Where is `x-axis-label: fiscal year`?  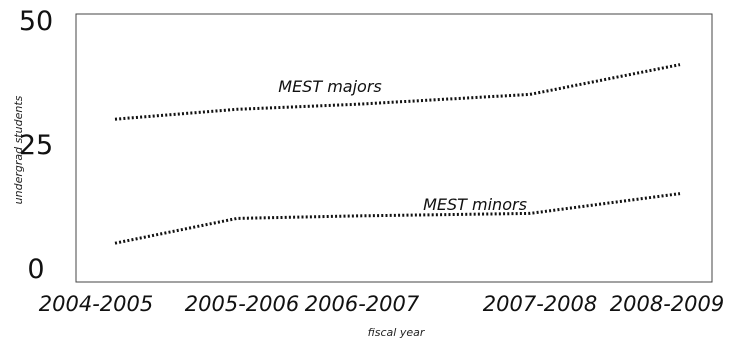
x-axis-label: fiscal year is located at coordinates (397, 332).